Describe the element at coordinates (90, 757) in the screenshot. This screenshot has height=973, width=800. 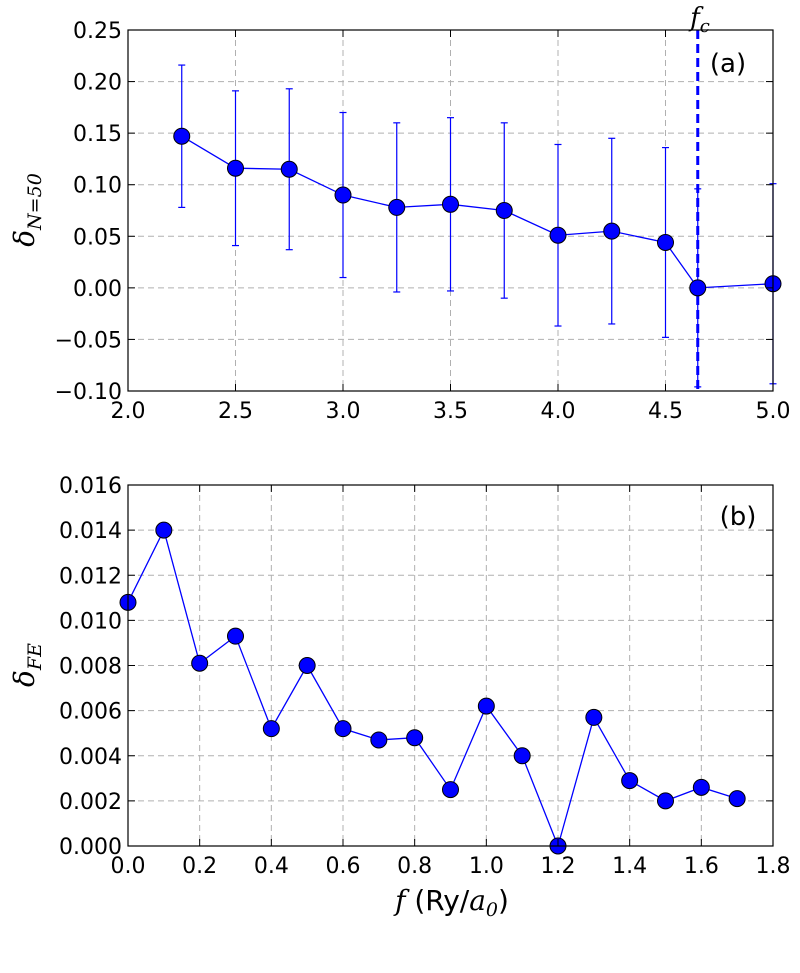
I see `panel-b-ytick-label: 0.004` at that location.